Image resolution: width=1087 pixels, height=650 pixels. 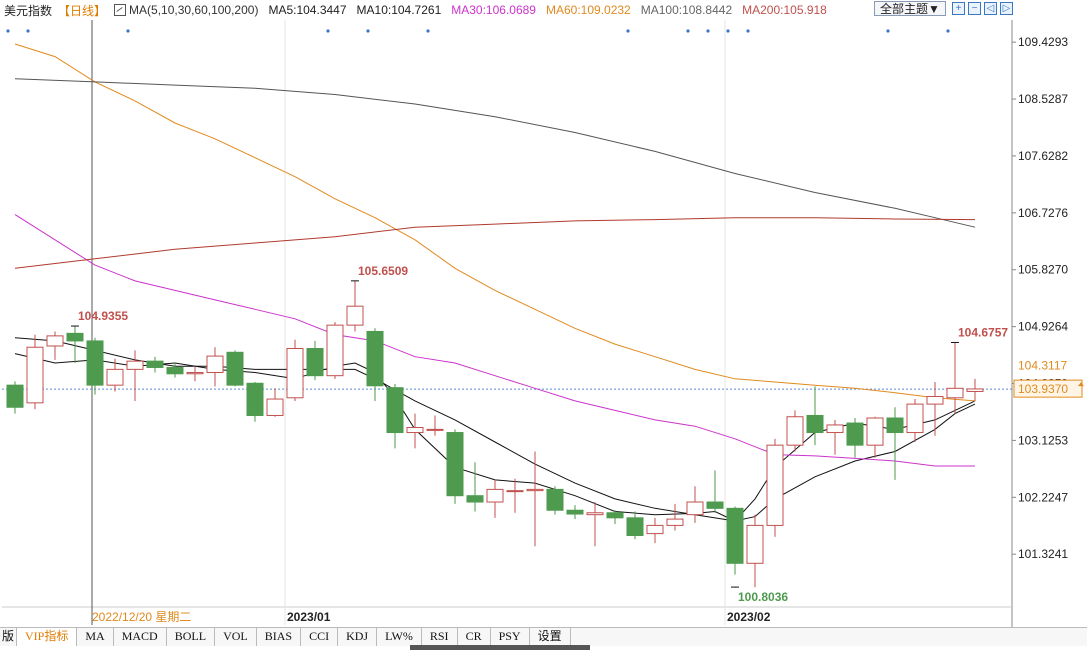 I want to click on y-tick-label: 108.5287, so click(x=1043, y=99).